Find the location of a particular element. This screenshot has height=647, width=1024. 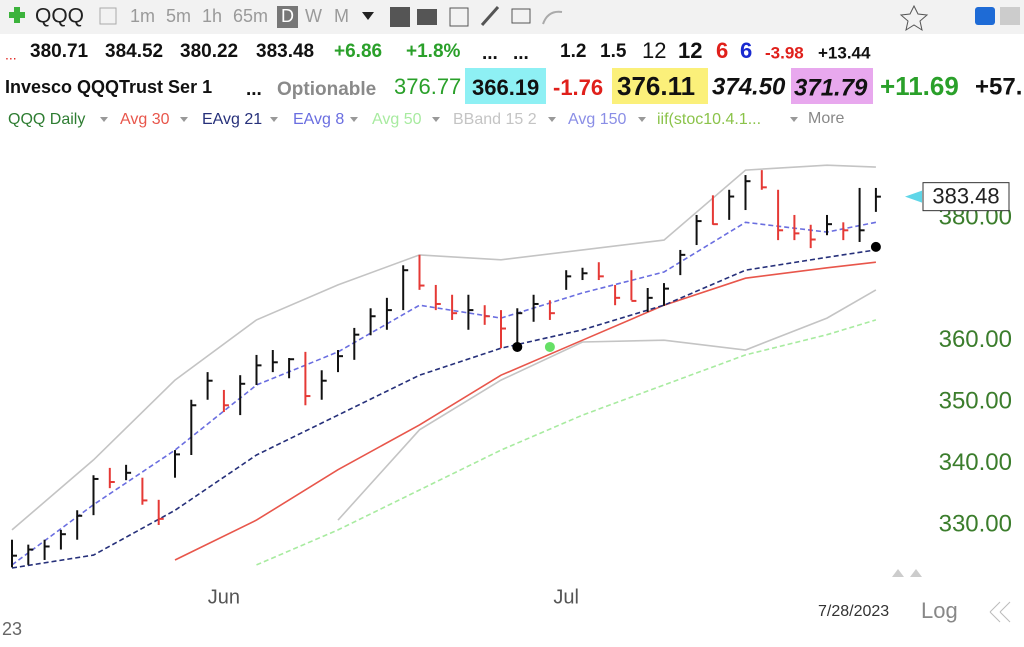

info-field: +11.69 is located at coordinates (919, 86).